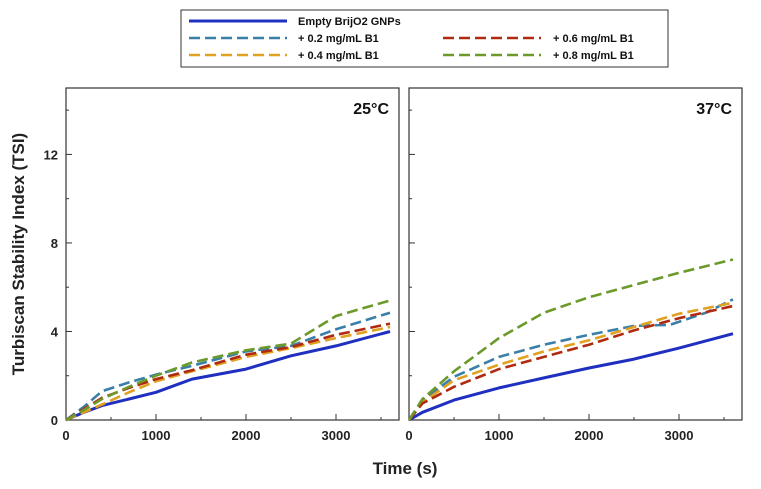  What do you see at coordinates (593, 39) in the screenshot?
I see `legend-label: + 0.6 mg/mL B1` at bounding box center [593, 39].